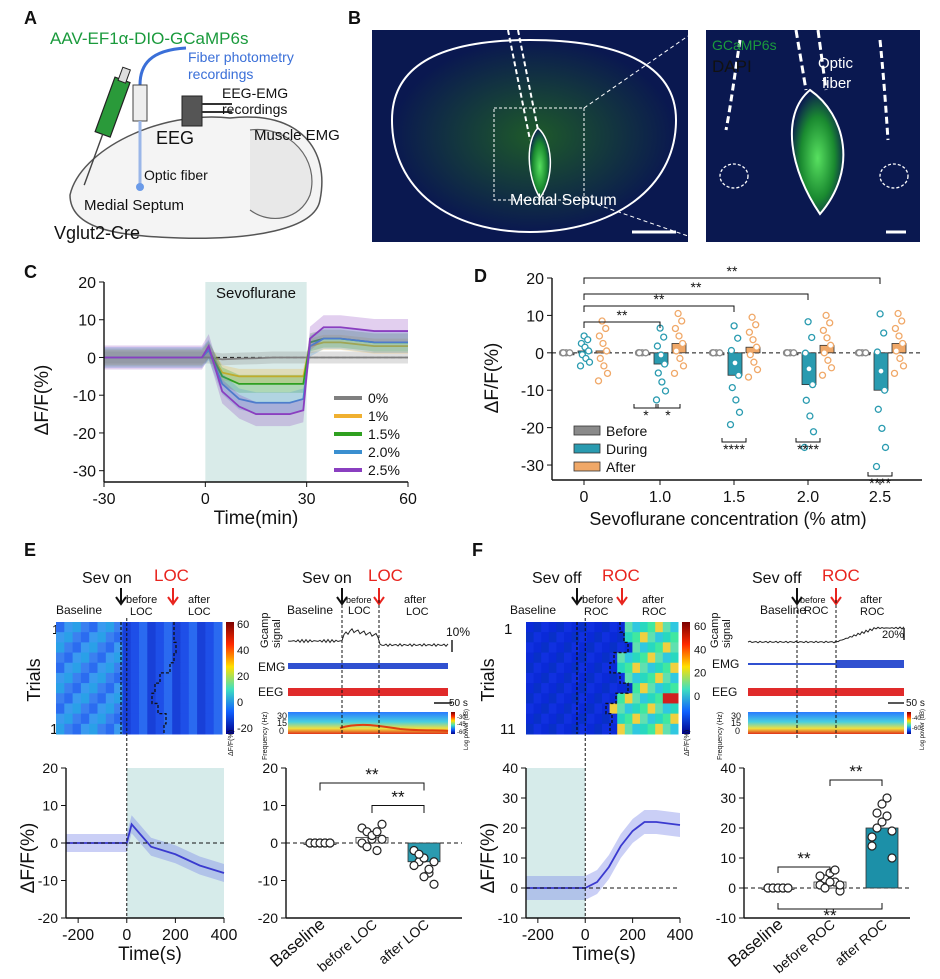  I want to click on f-heat-boundary, so click(617, 678).